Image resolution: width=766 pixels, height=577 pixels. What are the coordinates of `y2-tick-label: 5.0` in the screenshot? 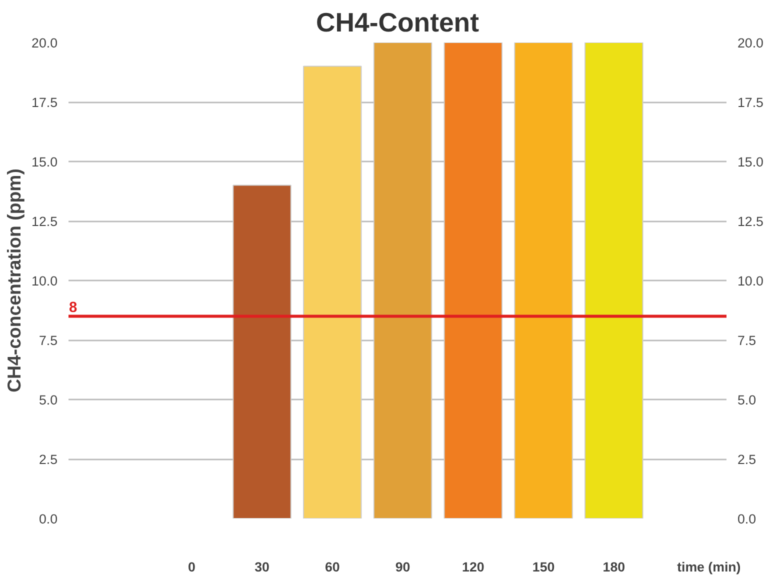 It's located at (747, 400).